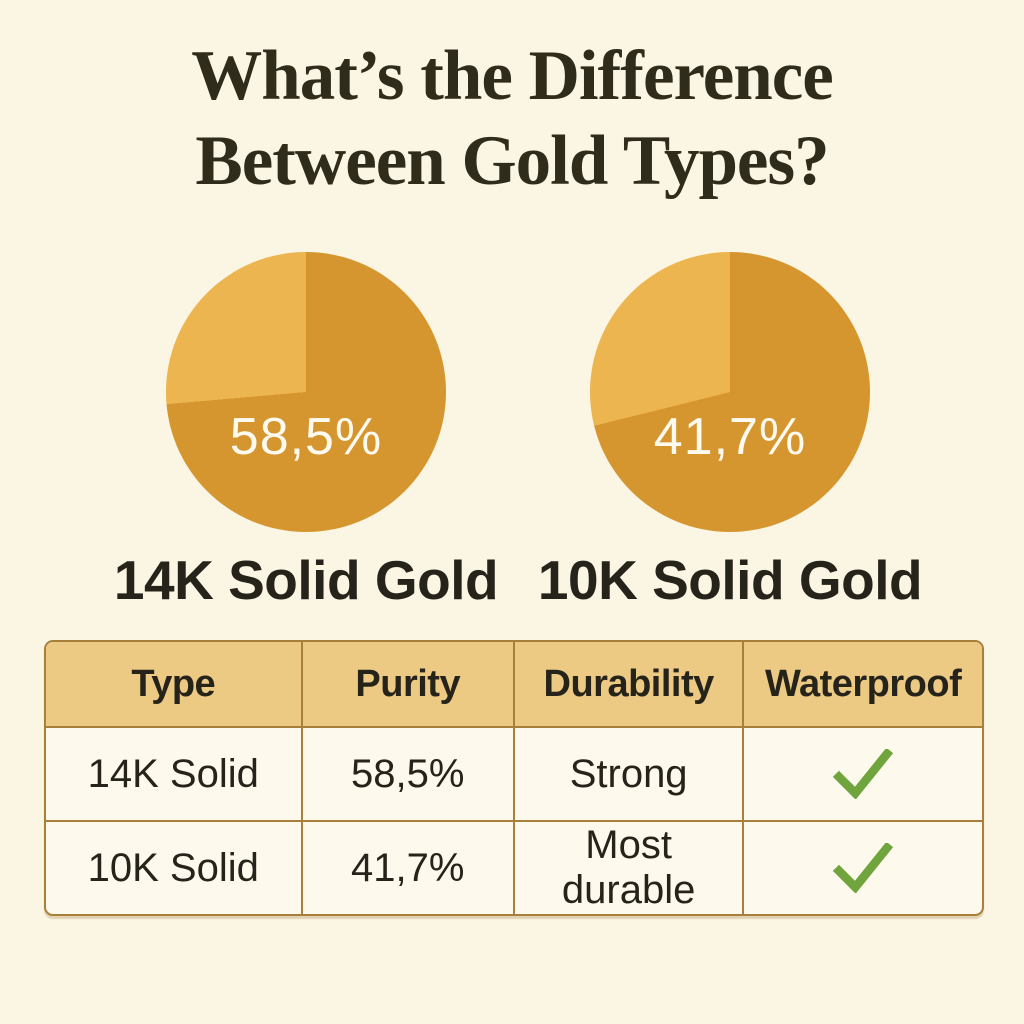 The width and height of the screenshot is (1024, 1024). I want to click on title-line-1: What’s the Difference, so click(512, 76).